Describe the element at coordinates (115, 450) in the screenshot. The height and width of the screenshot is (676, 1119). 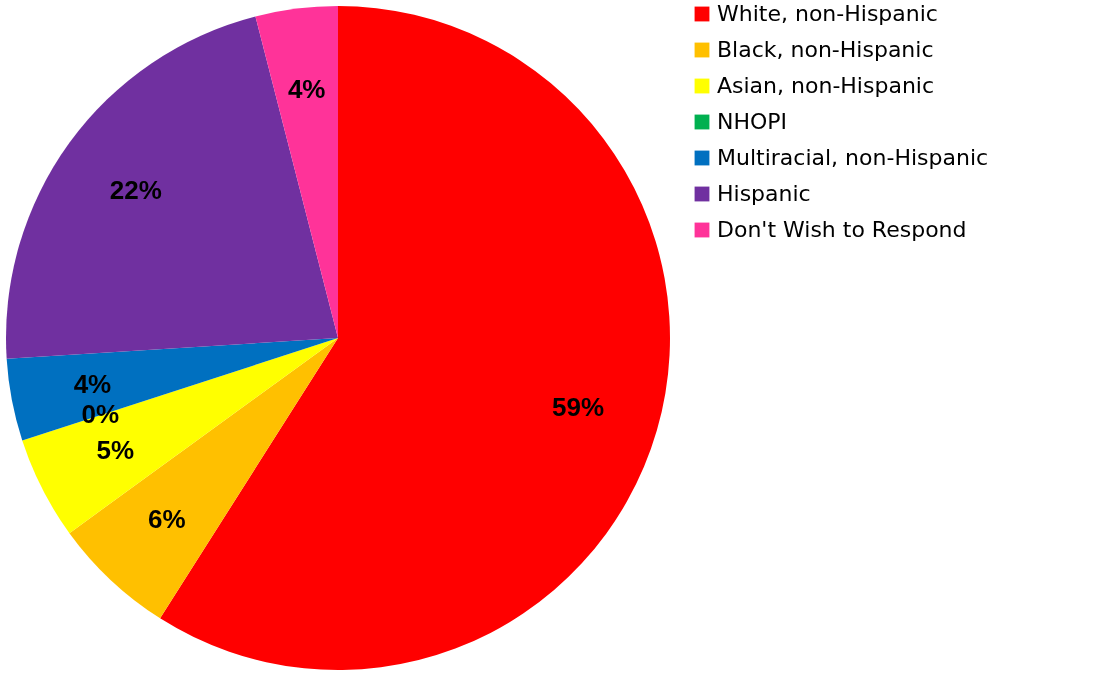
I see `data-label: 5%` at that location.